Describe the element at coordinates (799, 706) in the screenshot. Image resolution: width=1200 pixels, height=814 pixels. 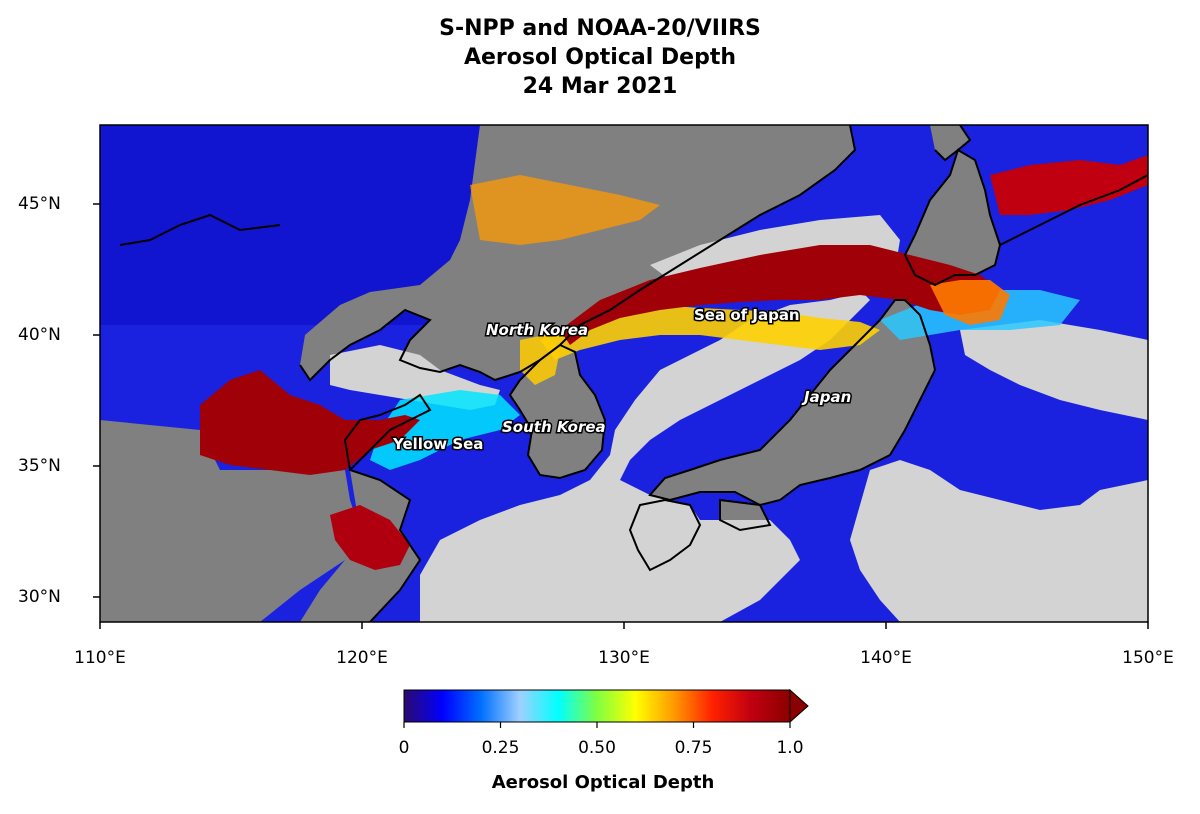
I see `colorbar-extend-arrow` at that location.